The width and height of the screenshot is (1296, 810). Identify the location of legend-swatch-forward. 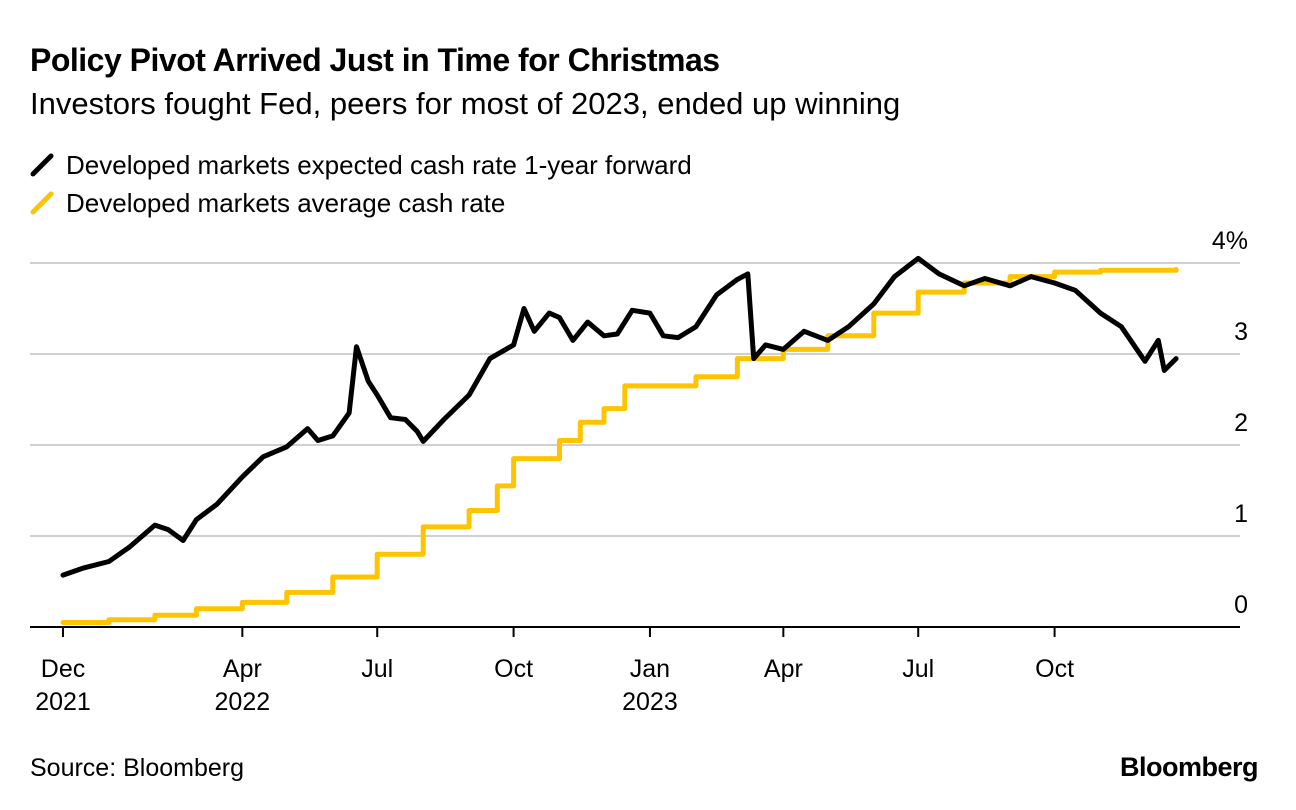
(42, 165).